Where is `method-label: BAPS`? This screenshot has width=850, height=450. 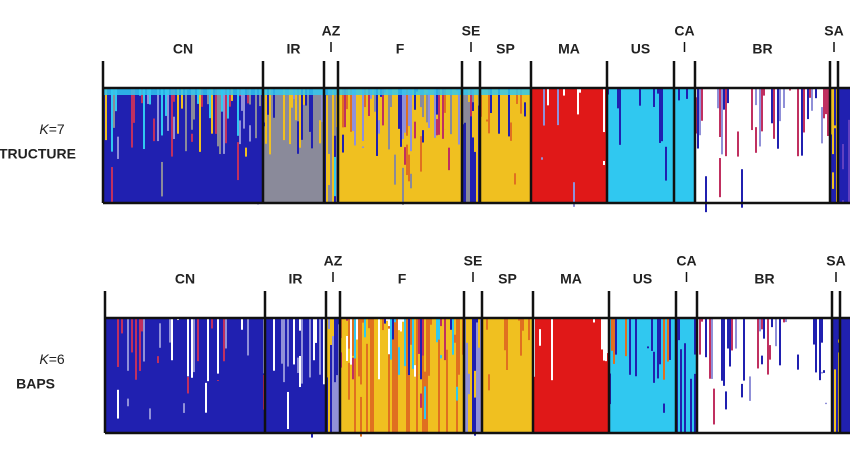 method-label: BAPS is located at coordinates (35, 384).